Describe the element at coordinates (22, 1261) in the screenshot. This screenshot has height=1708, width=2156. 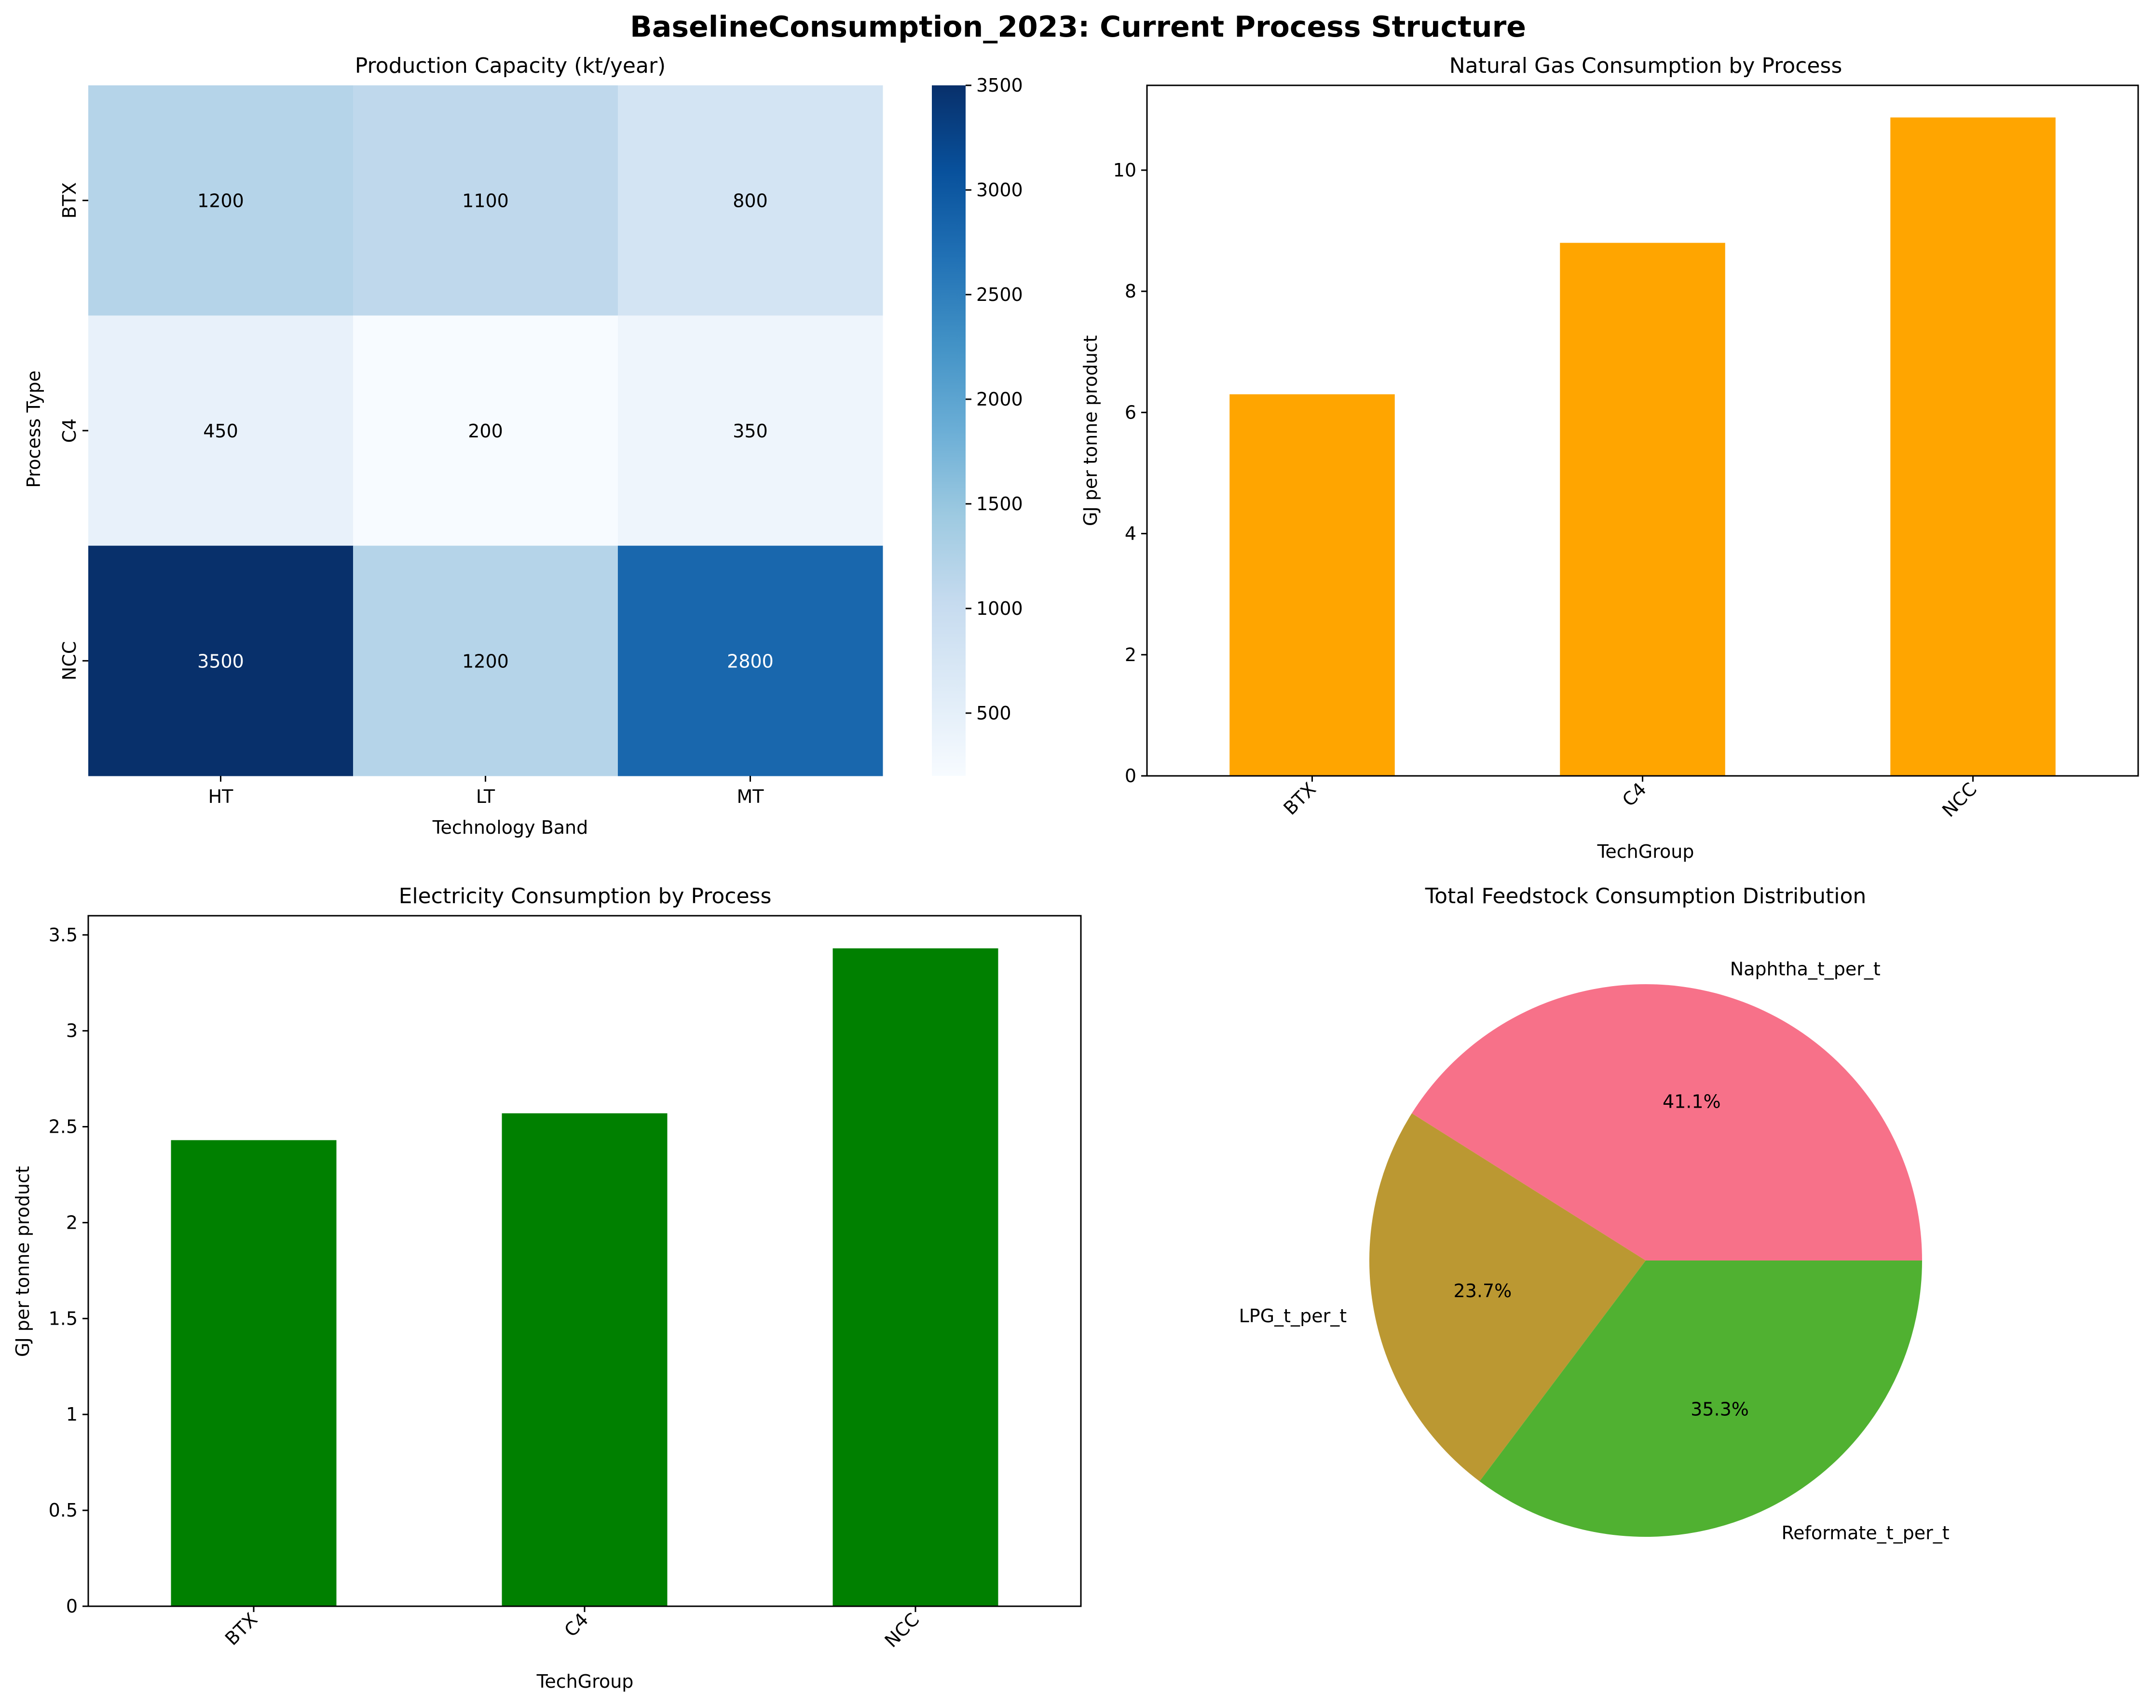
I see `electricity-ylabel: GJ per tonne product` at that location.